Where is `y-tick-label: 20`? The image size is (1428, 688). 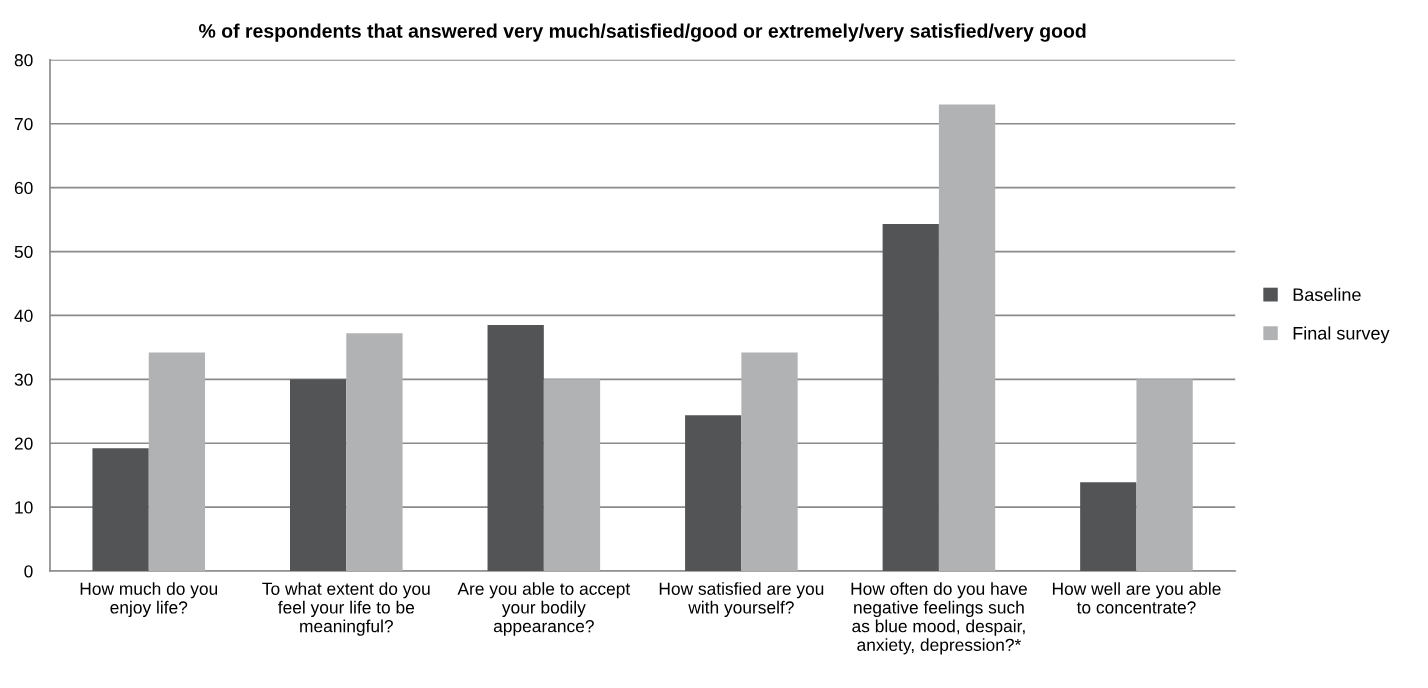 y-tick-label: 20 is located at coordinates (23, 443).